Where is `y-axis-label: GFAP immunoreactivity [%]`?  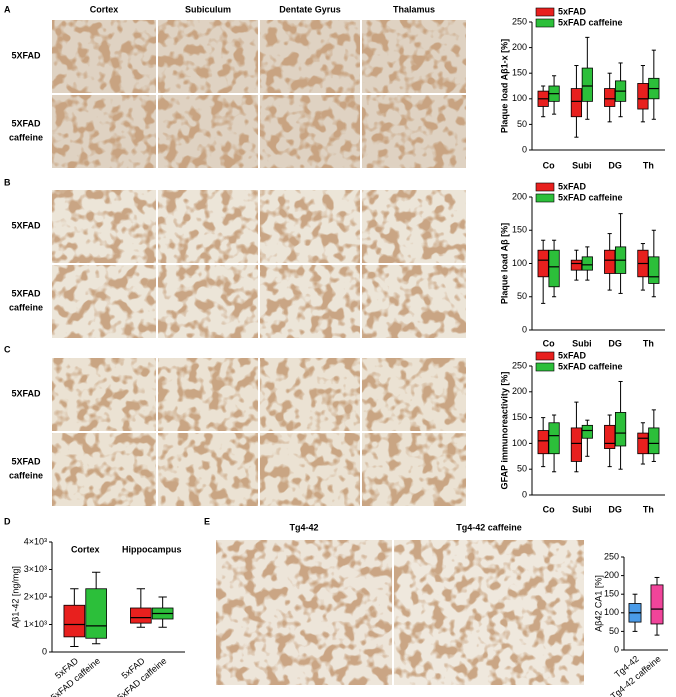 y-axis-label: GFAP immunoreactivity [%] is located at coordinates (504, 431).